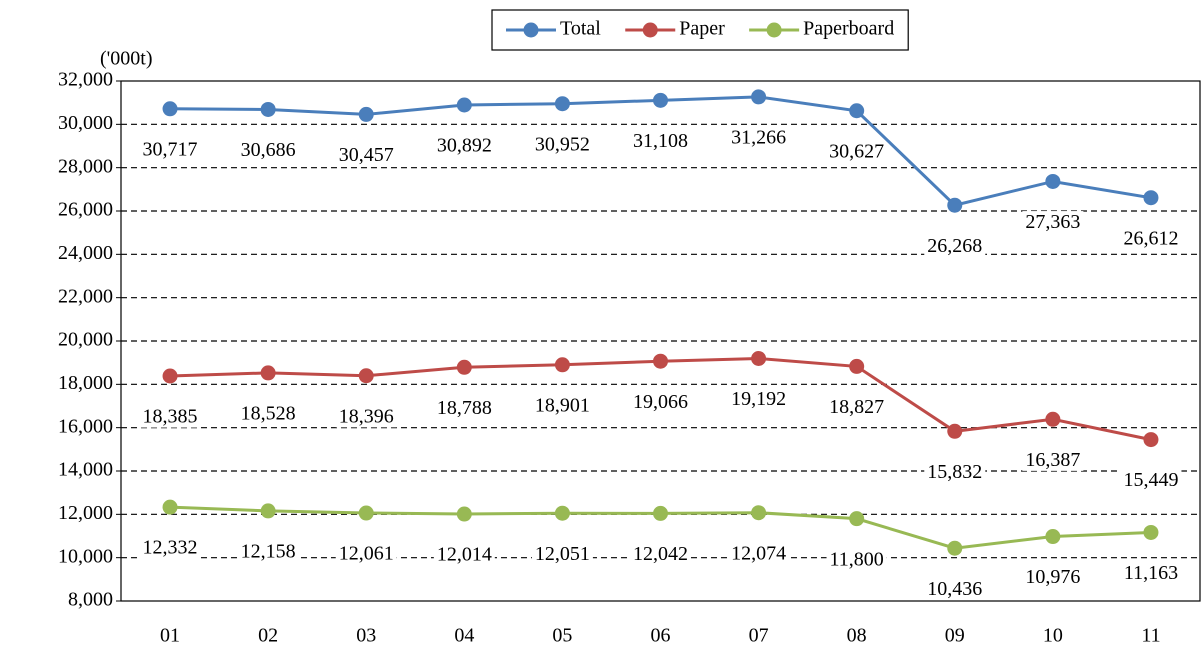 Image resolution: width=1204 pixels, height=653 pixels. Describe the element at coordinates (562, 144) in the screenshot. I see `data-label: 30,952` at that location.